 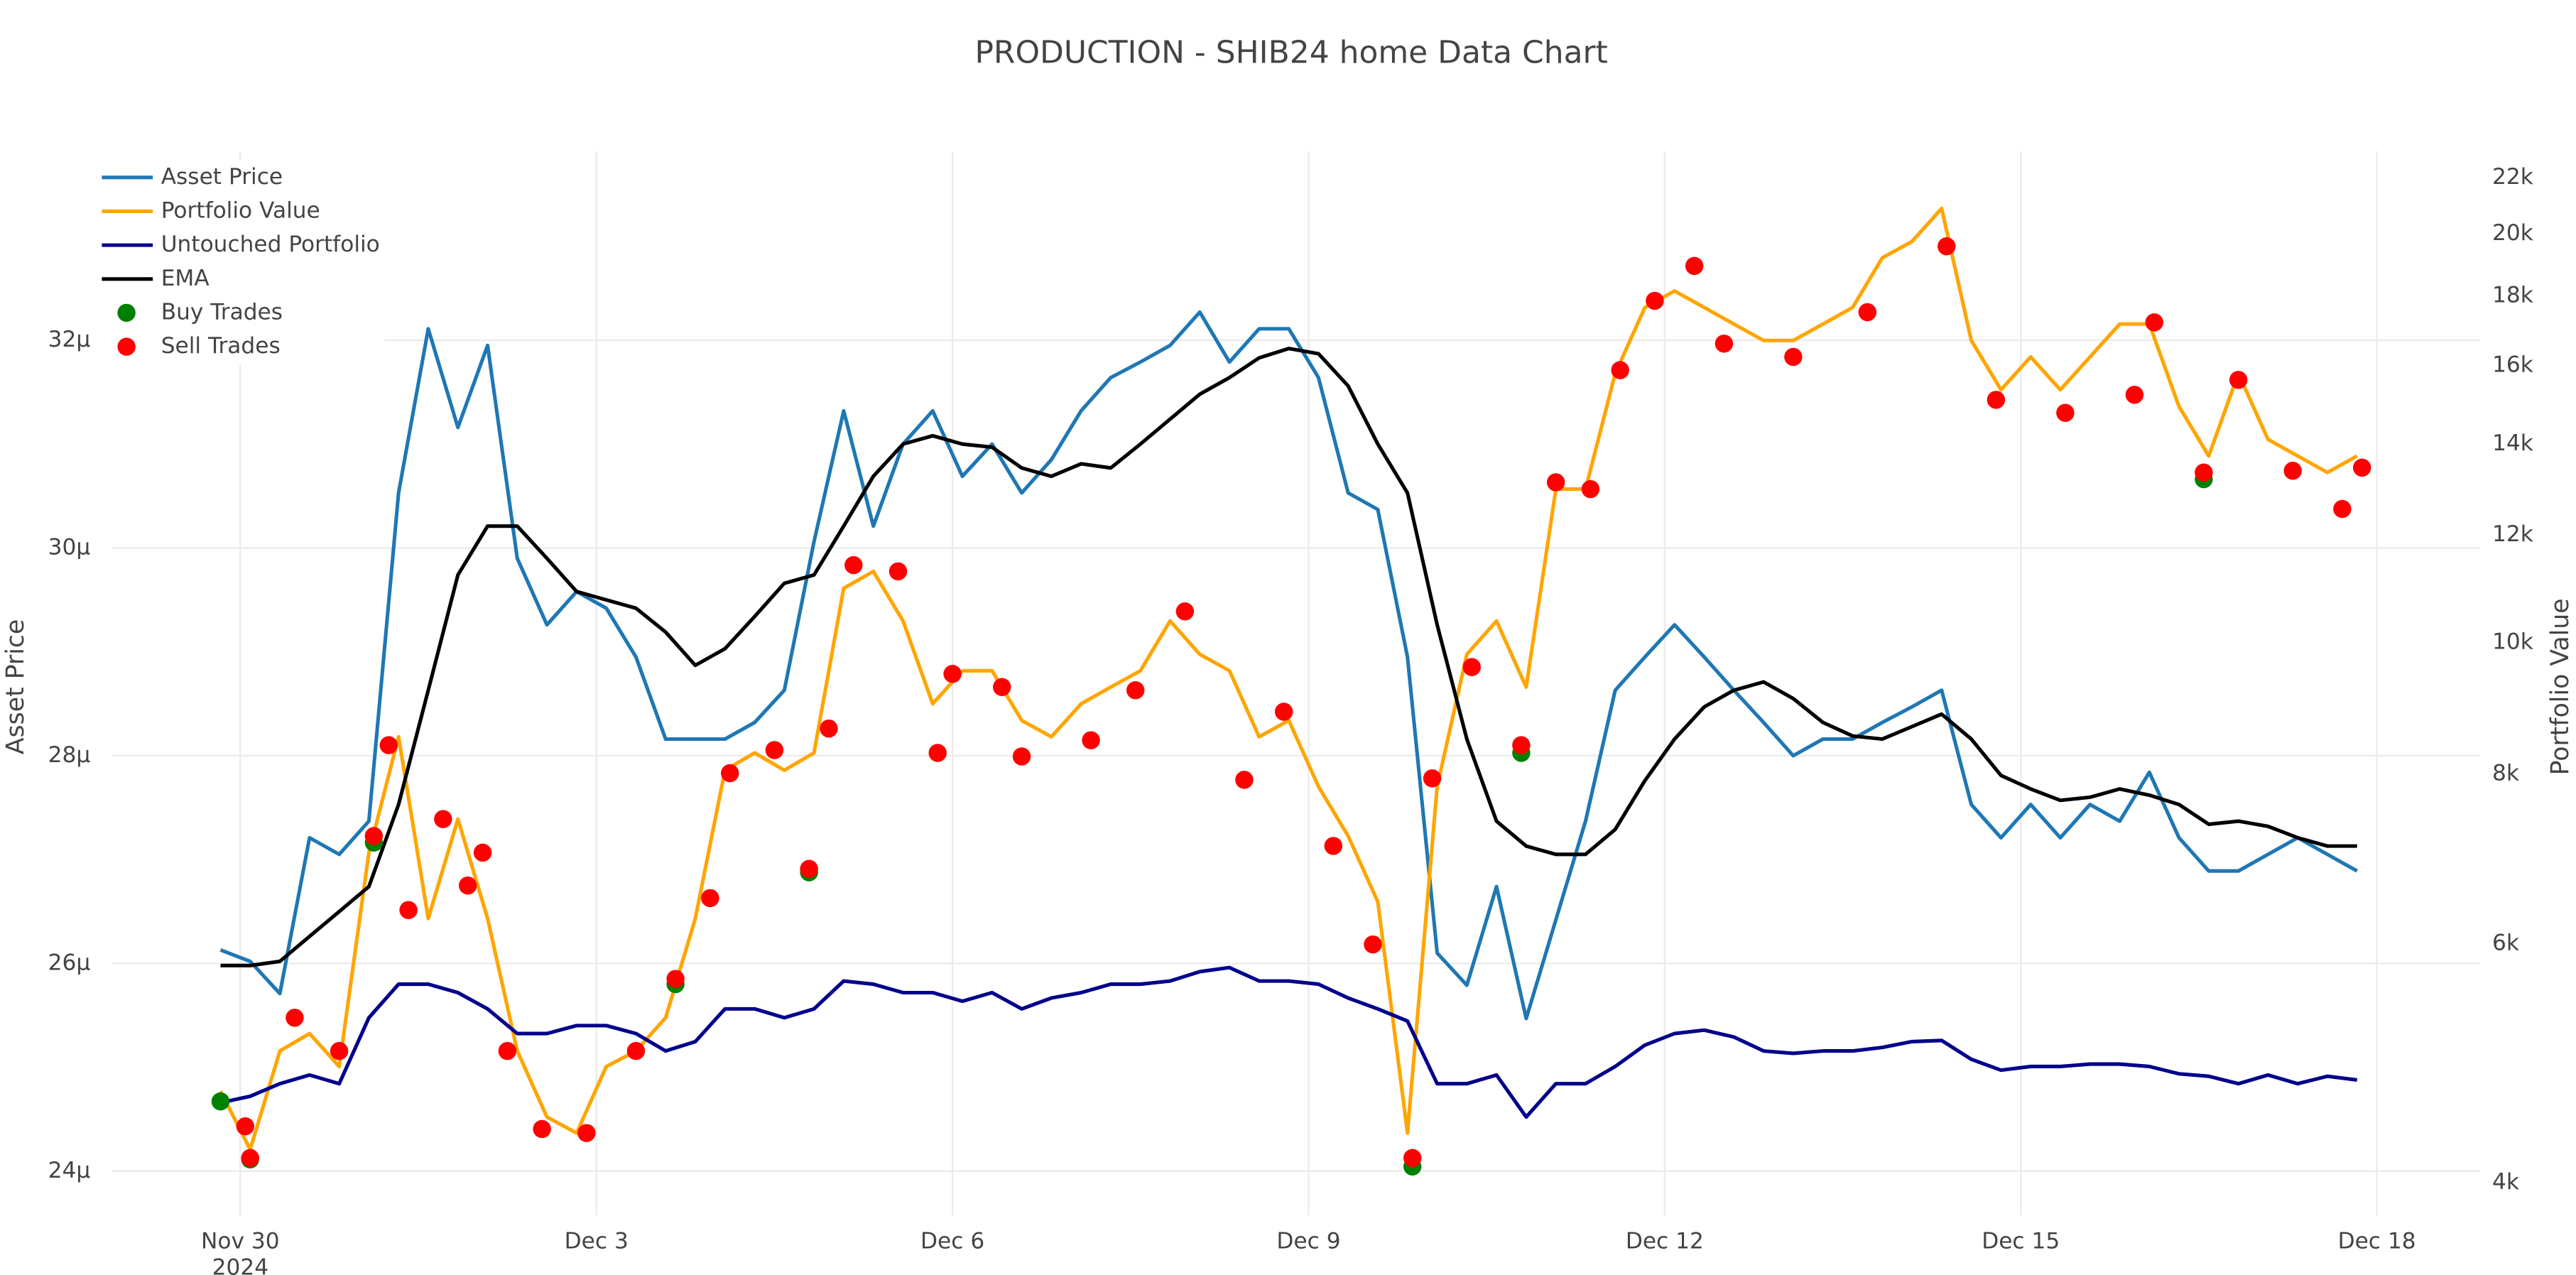 What do you see at coordinates (70, 963) in the screenshot?
I see `y-tick-label: 26μ` at bounding box center [70, 963].